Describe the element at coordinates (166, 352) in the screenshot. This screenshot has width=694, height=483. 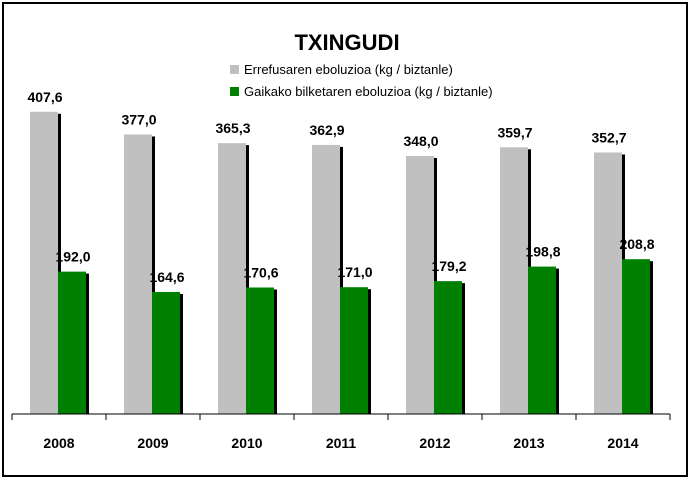
I see `bar-gaikako-2009` at that location.